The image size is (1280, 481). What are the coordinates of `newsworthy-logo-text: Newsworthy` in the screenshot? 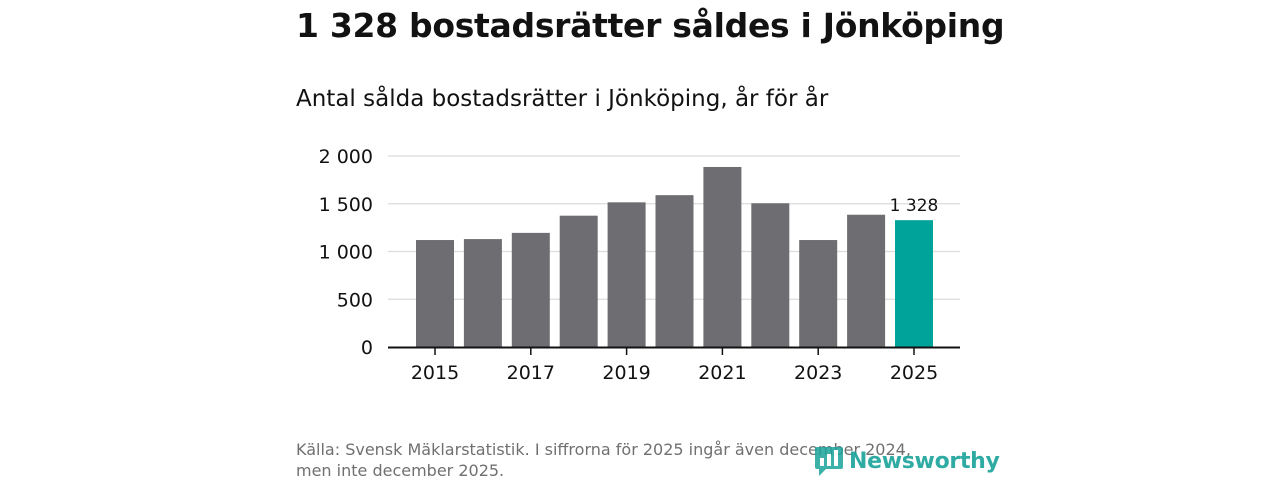 It's located at (924, 461).